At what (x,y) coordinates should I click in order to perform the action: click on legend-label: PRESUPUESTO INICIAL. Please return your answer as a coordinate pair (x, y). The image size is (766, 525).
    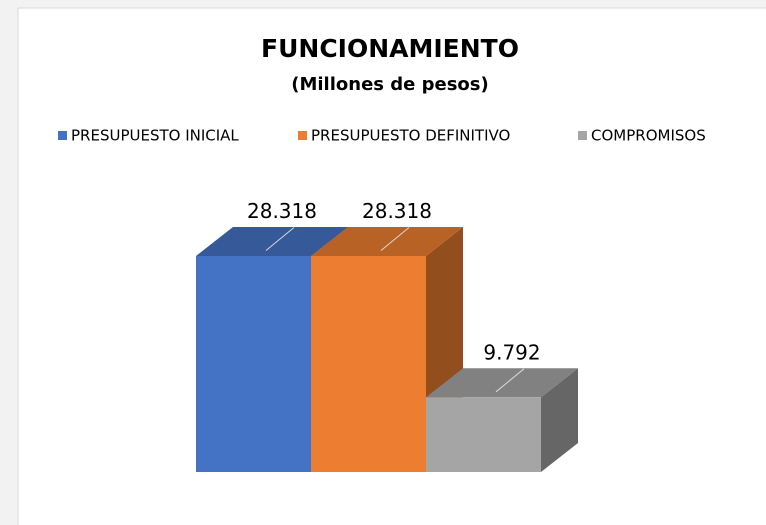
    Looking at the image, I should click on (155, 136).